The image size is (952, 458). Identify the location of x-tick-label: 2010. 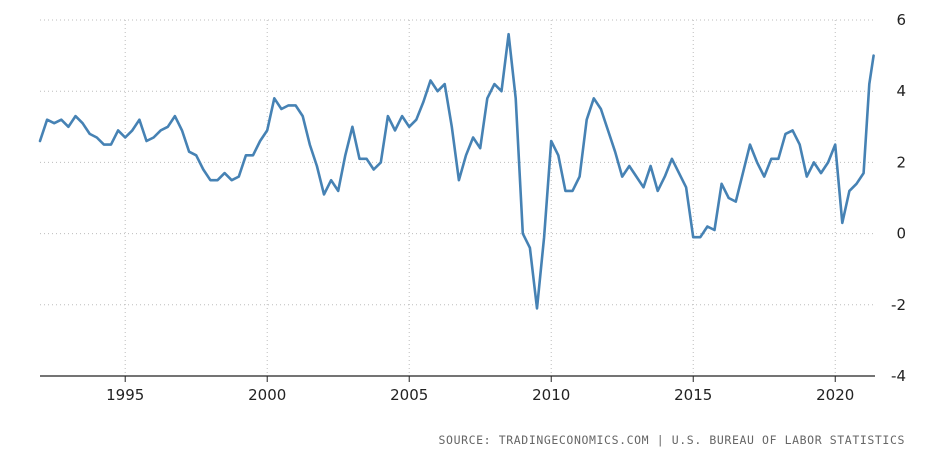
(551, 395).